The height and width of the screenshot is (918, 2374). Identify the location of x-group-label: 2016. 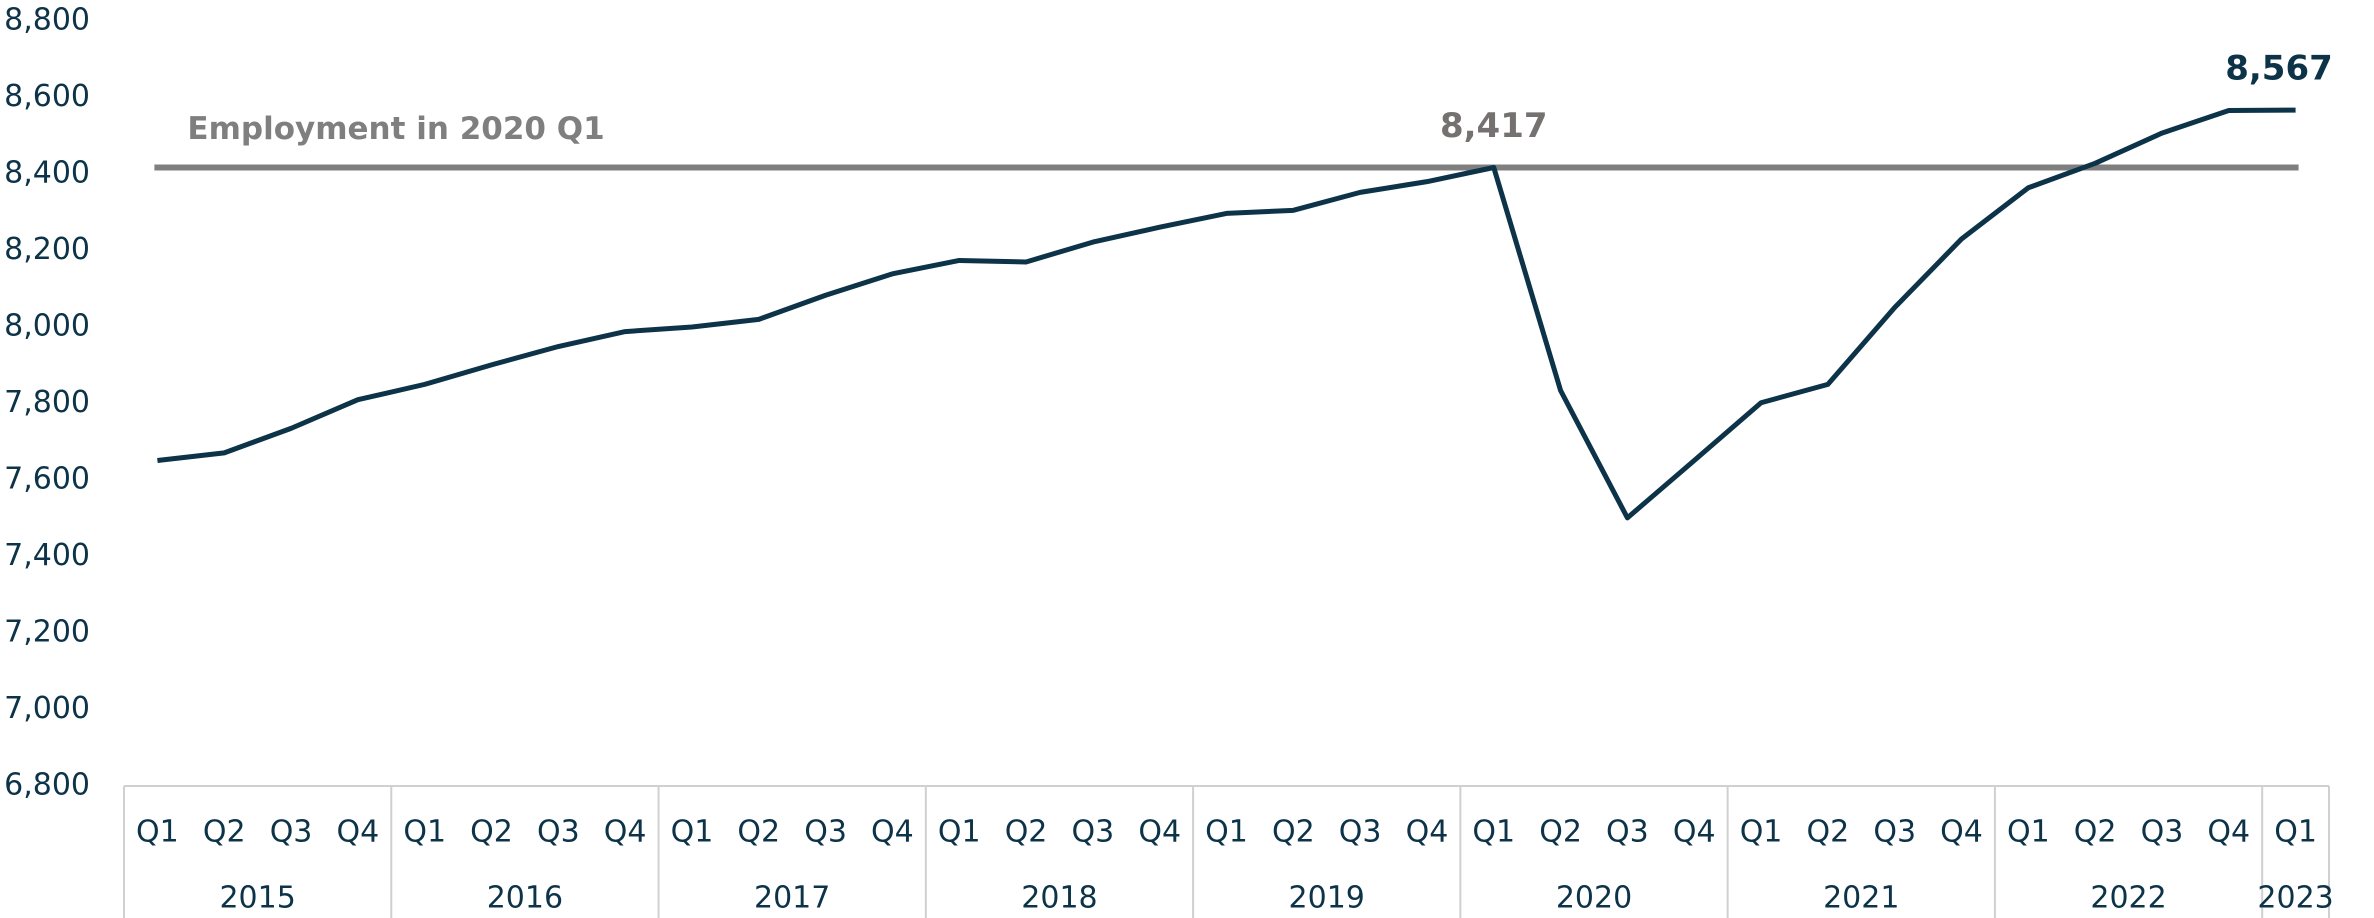
(525, 898).